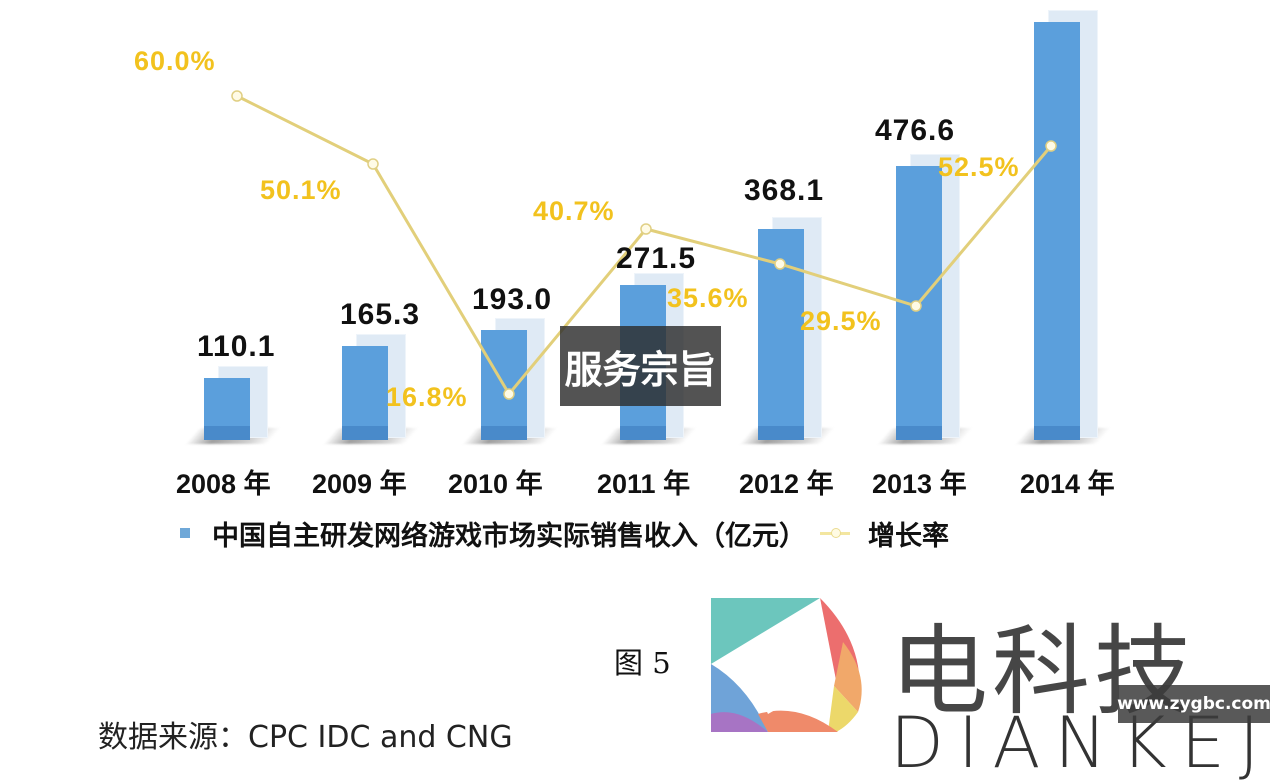  Describe the element at coordinates (1067, 484) in the screenshot. I see `x-label-2014: 2014 年` at that location.